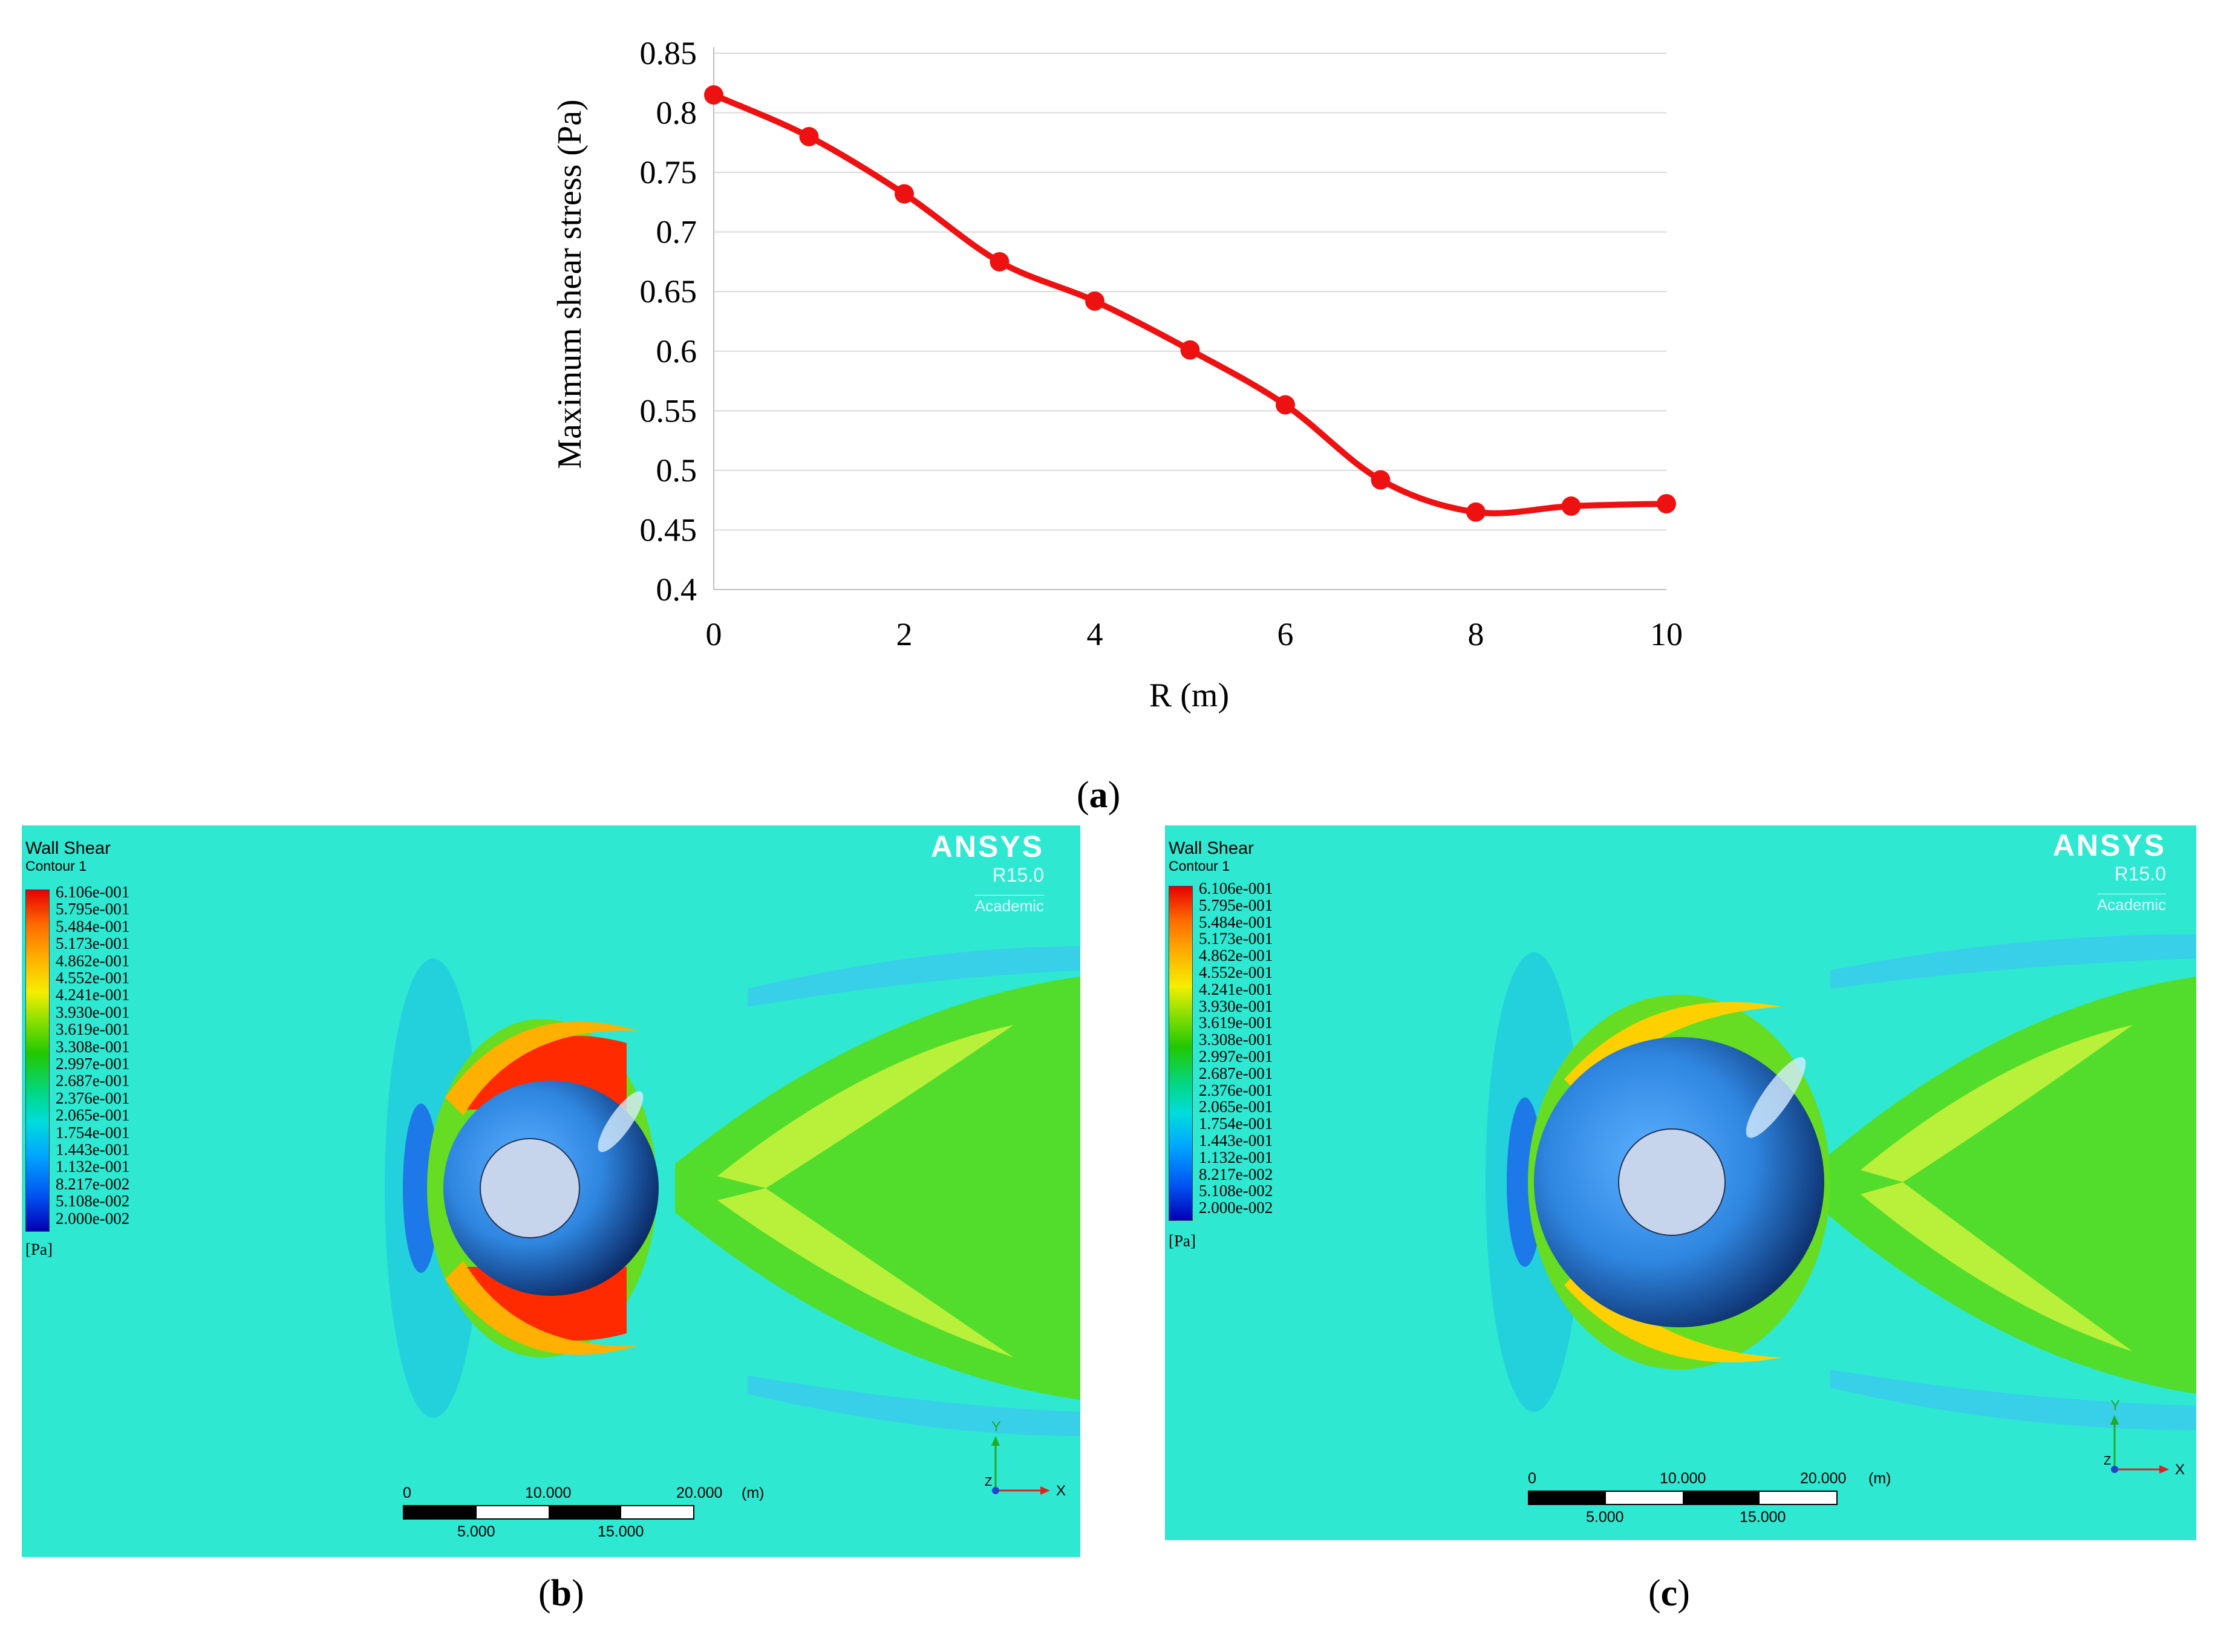 Image resolution: width=2215 pixels, height=1652 pixels. What do you see at coordinates (669, 411) in the screenshot?
I see `y-tick-label: 0.55` at bounding box center [669, 411].